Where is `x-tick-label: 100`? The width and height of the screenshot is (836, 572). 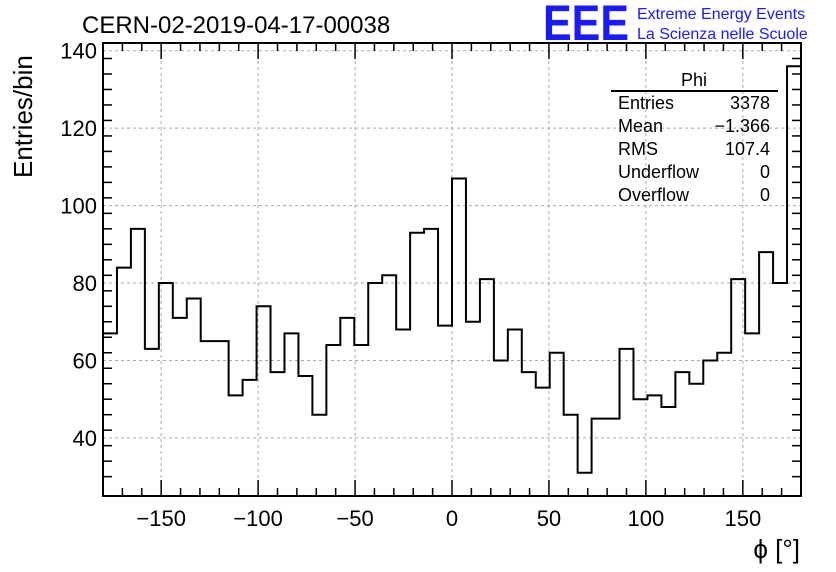 x-tick-label: 100 is located at coordinates (646, 518).